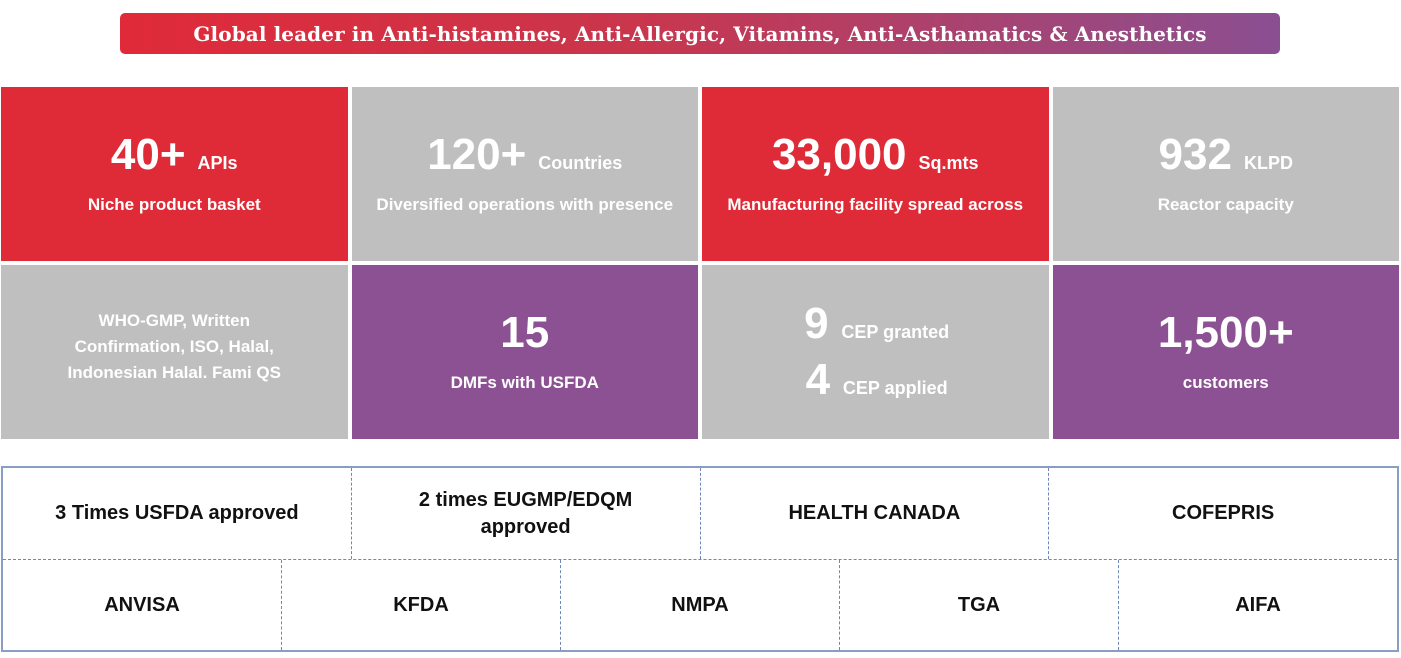  I want to click on cep-granted-label: CEP granted, so click(895, 332).